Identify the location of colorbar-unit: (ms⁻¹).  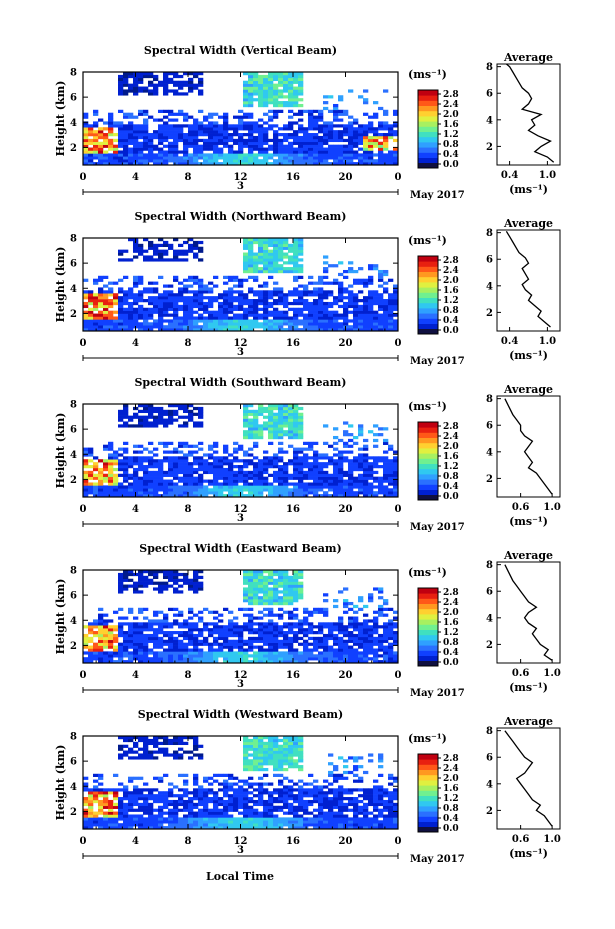
(427, 406).